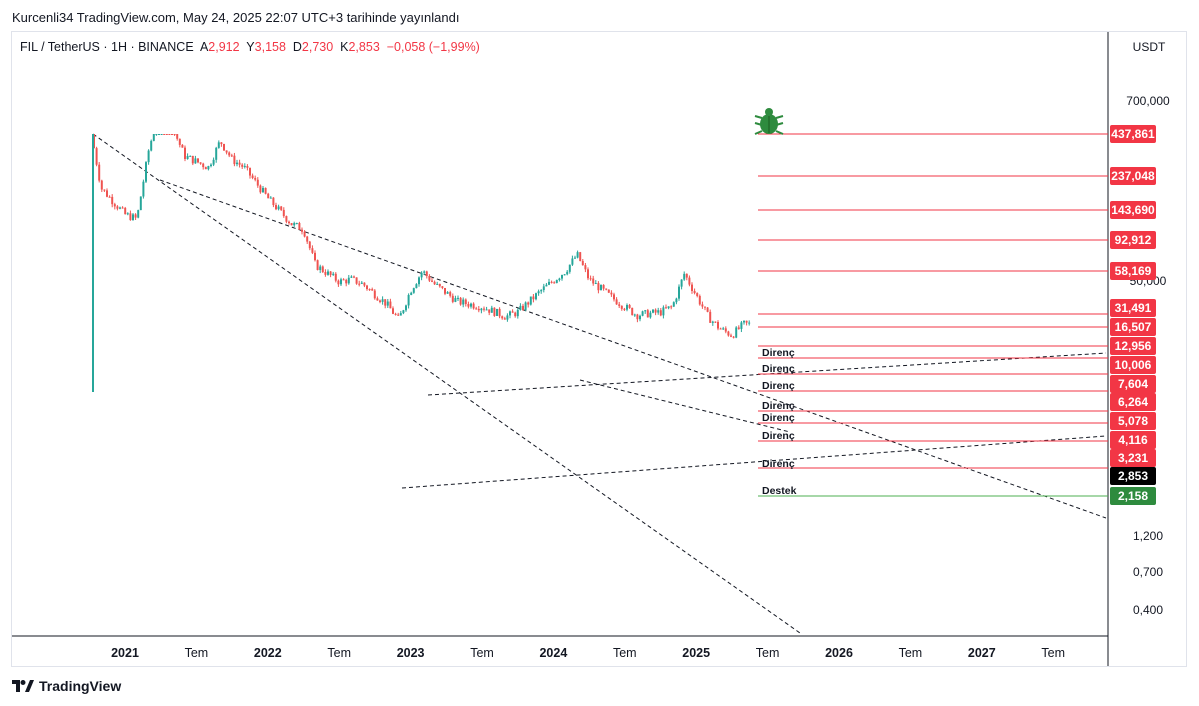 The height and width of the screenshot is (706, 1199). Describe the element at coordinates (1148, 536) in the screenshot. I see `price-tick-label: 1,200` at that location.